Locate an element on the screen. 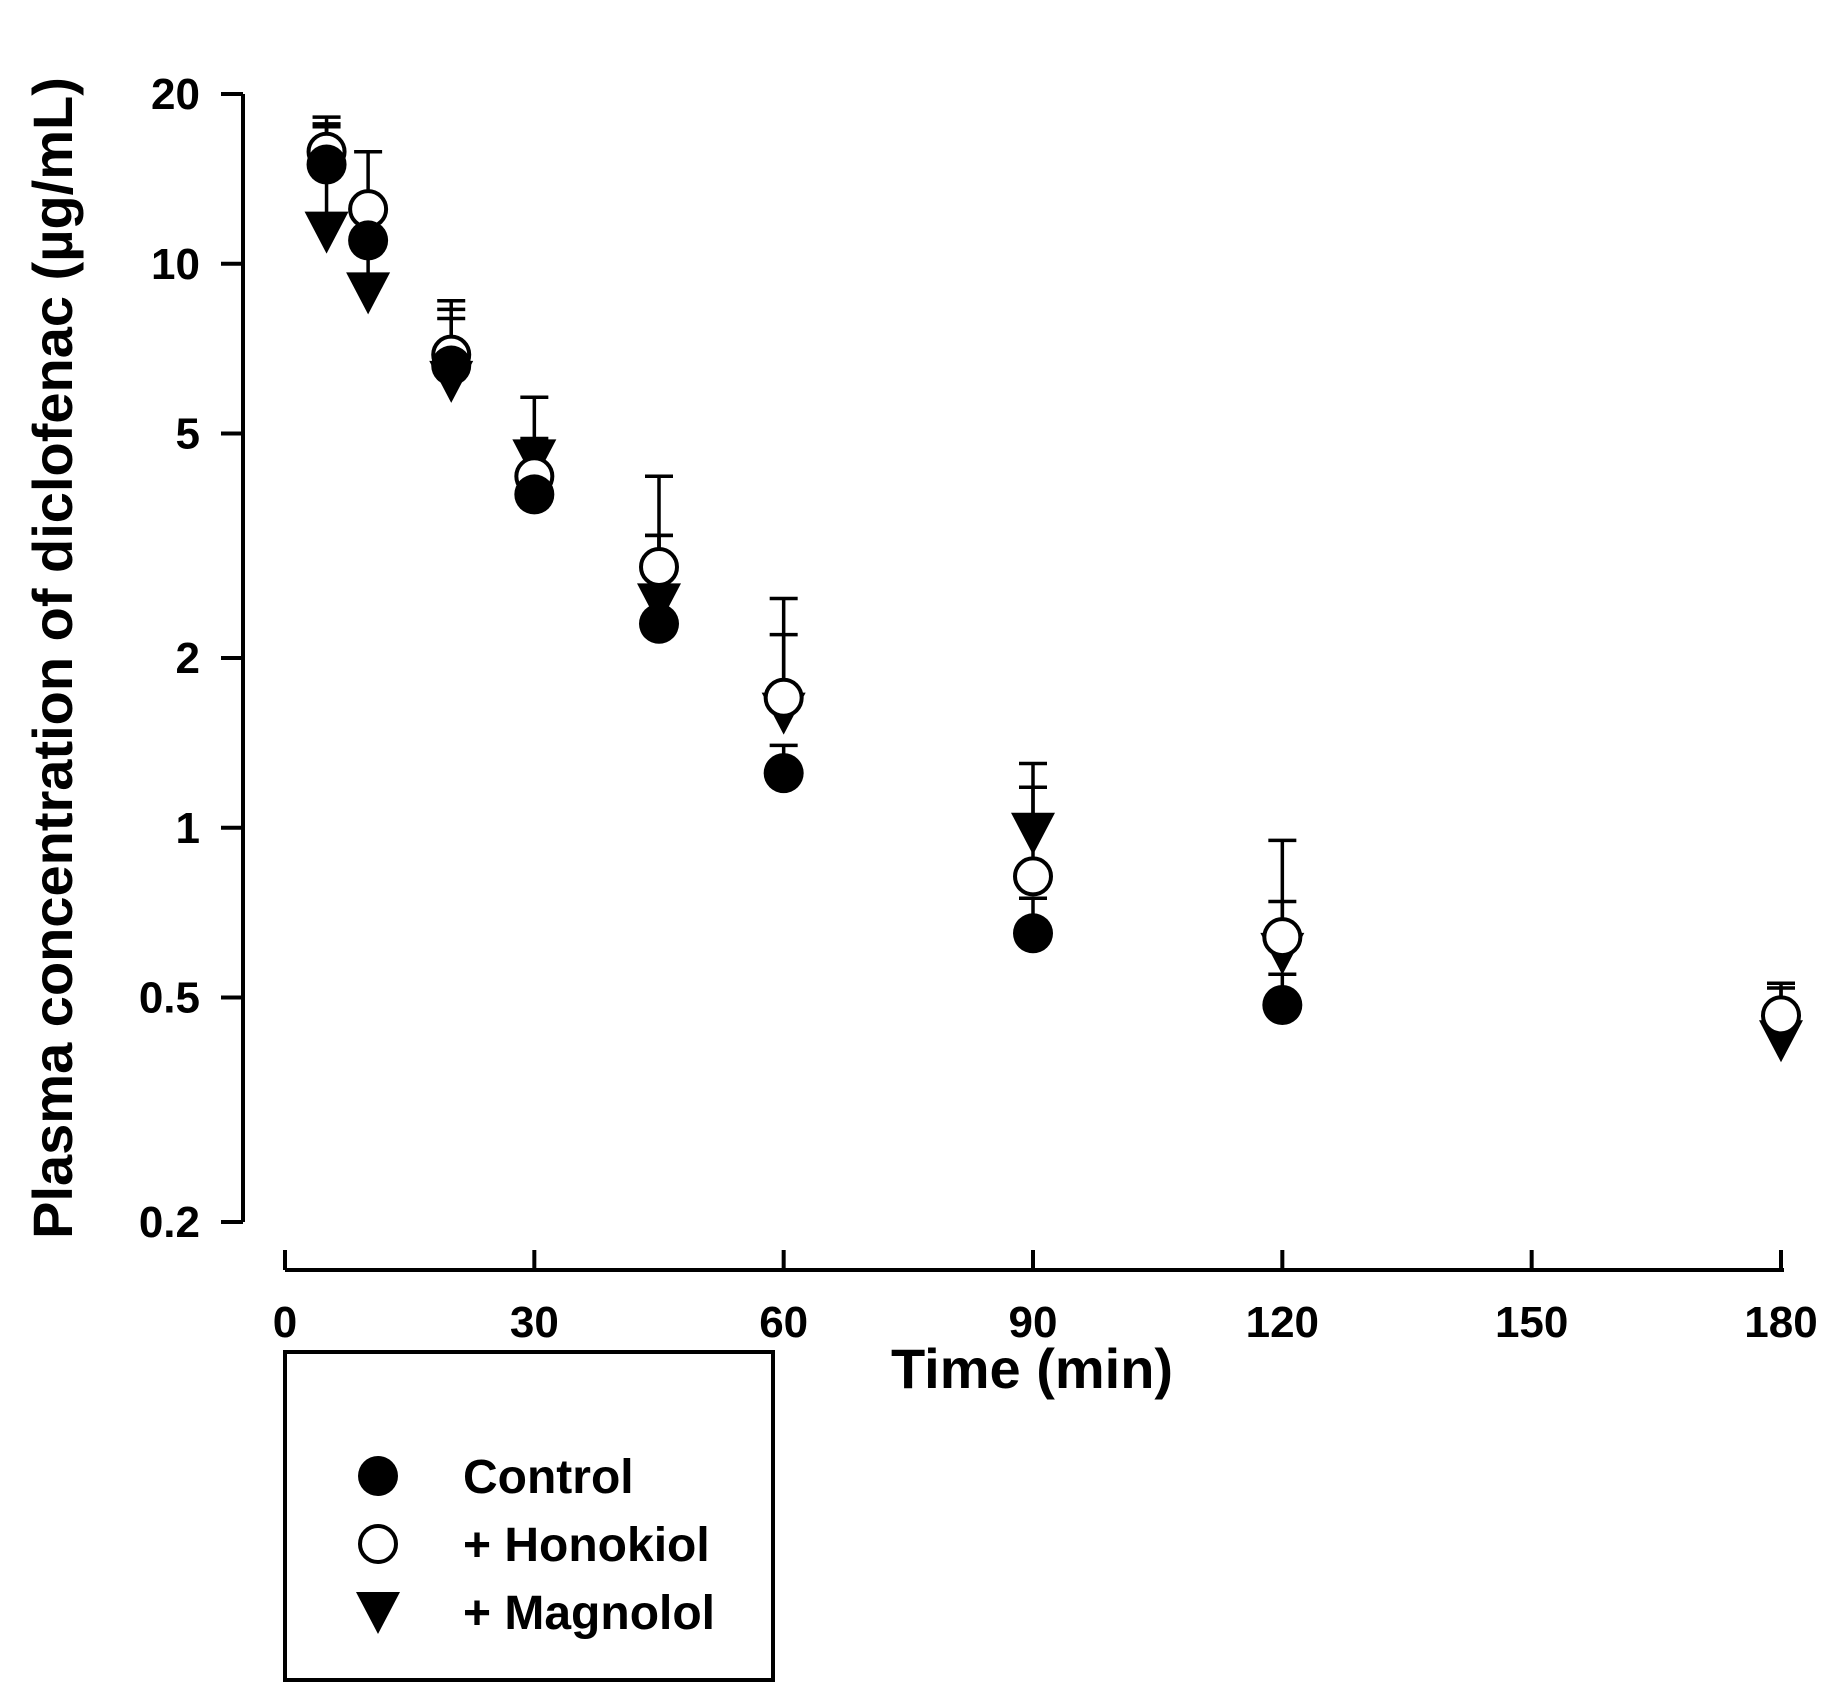  y-tick-label: 0.5 is located at coordinates (169, 998).